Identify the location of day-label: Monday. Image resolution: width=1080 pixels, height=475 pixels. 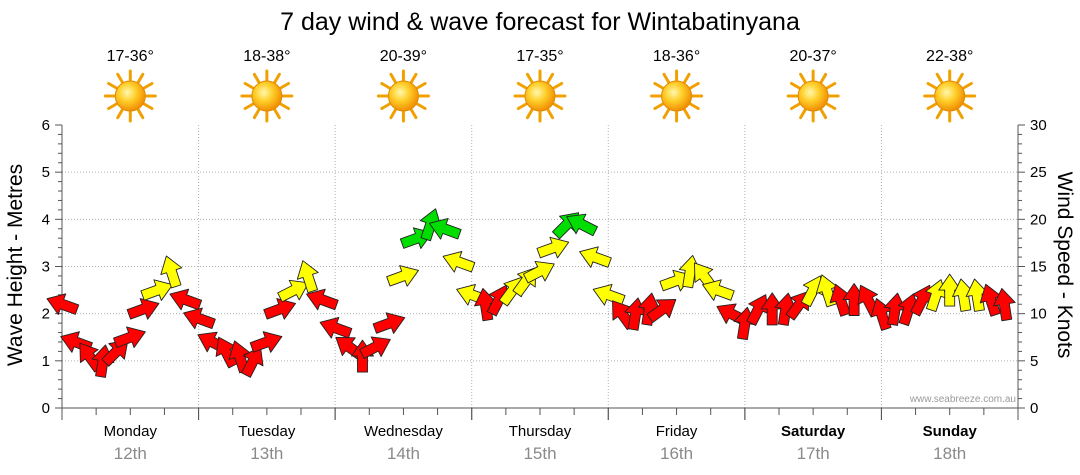
(131, 431).